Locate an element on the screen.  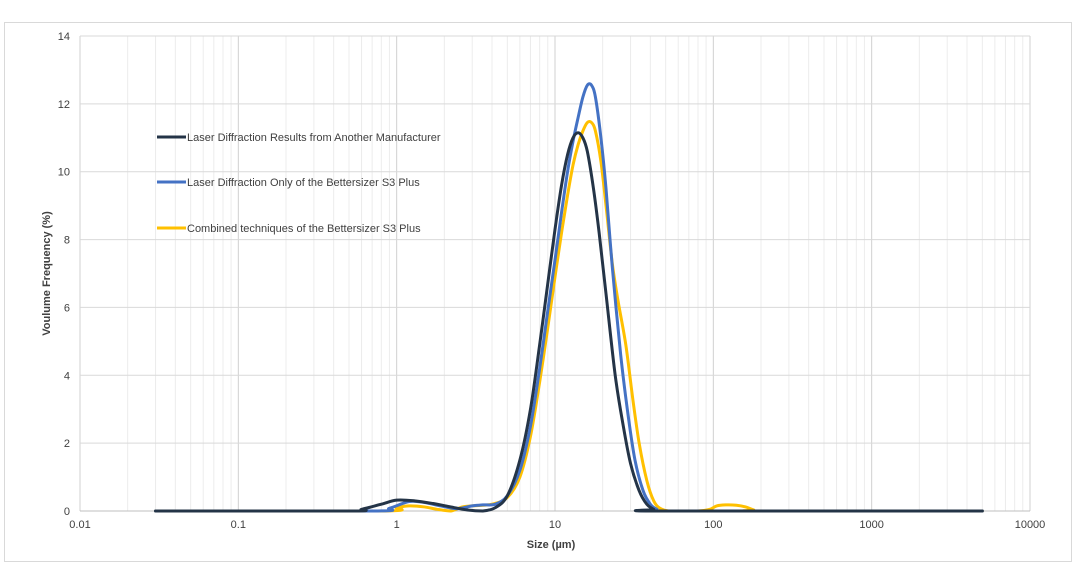
x-tick-label: 1 is located at coordinates (397, 525).